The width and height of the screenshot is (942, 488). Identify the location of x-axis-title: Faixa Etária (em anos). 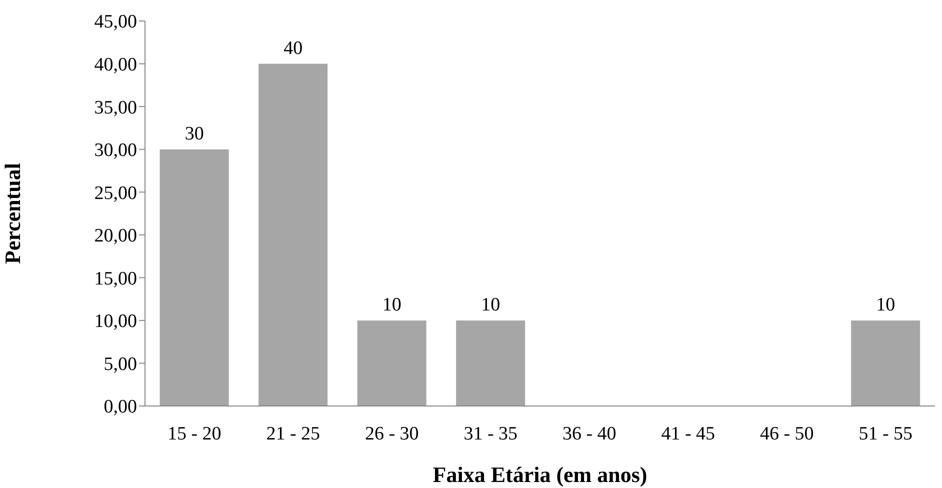
(540, 474).